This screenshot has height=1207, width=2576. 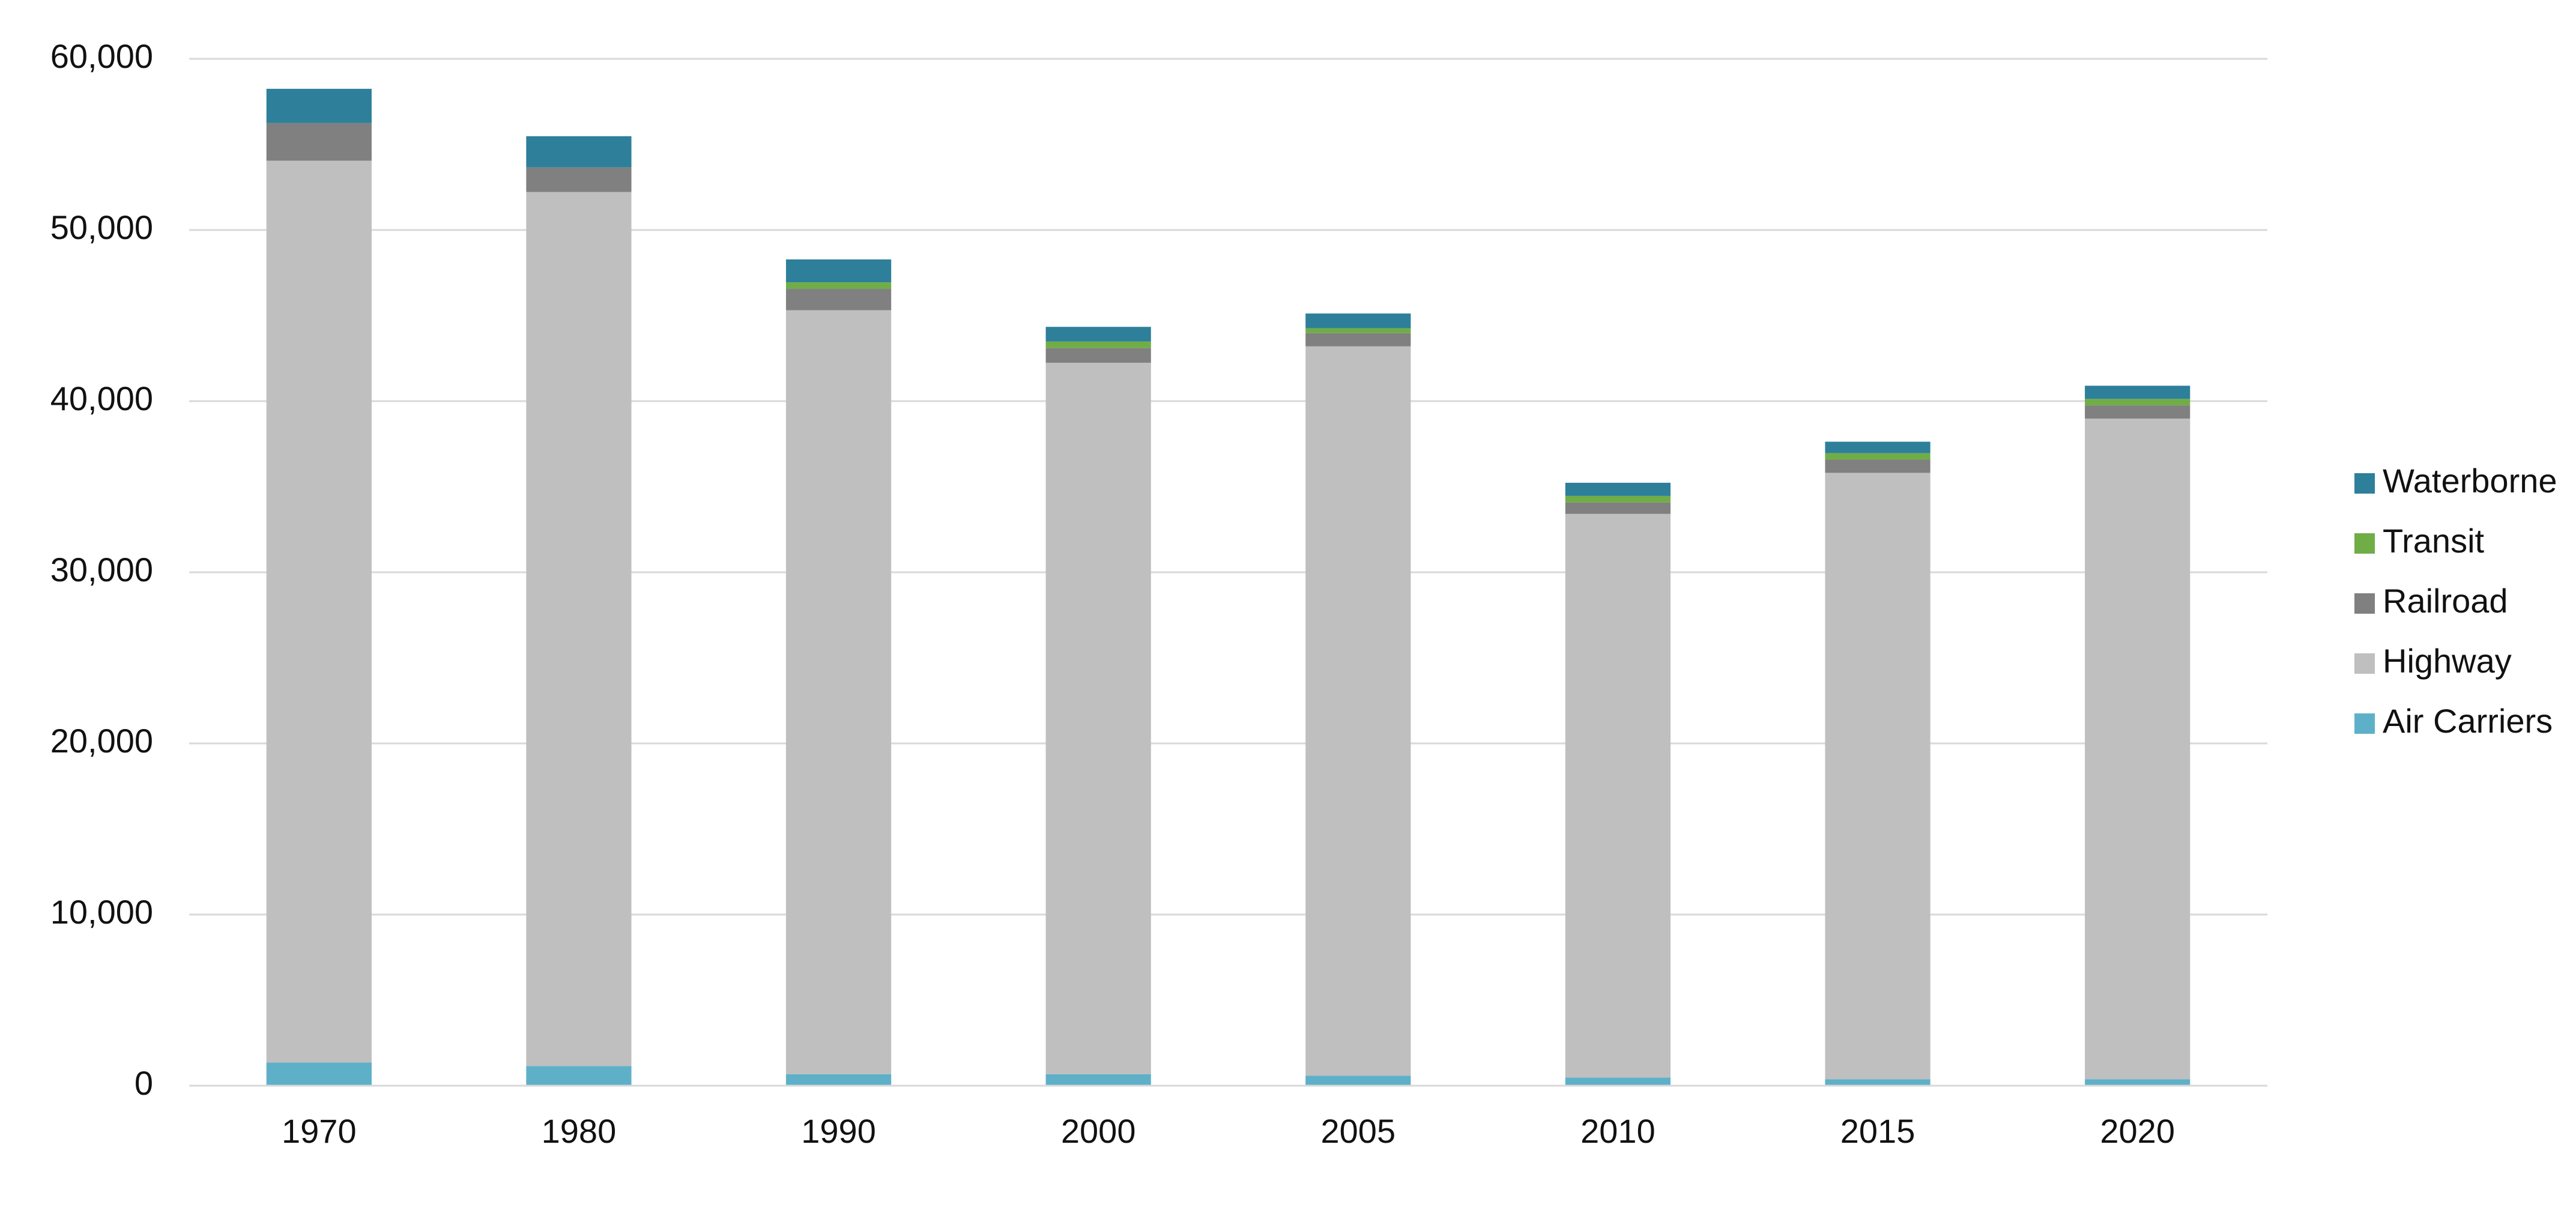 I want to click on x-tick-label: 2020, so click(x=2137, y=1131).